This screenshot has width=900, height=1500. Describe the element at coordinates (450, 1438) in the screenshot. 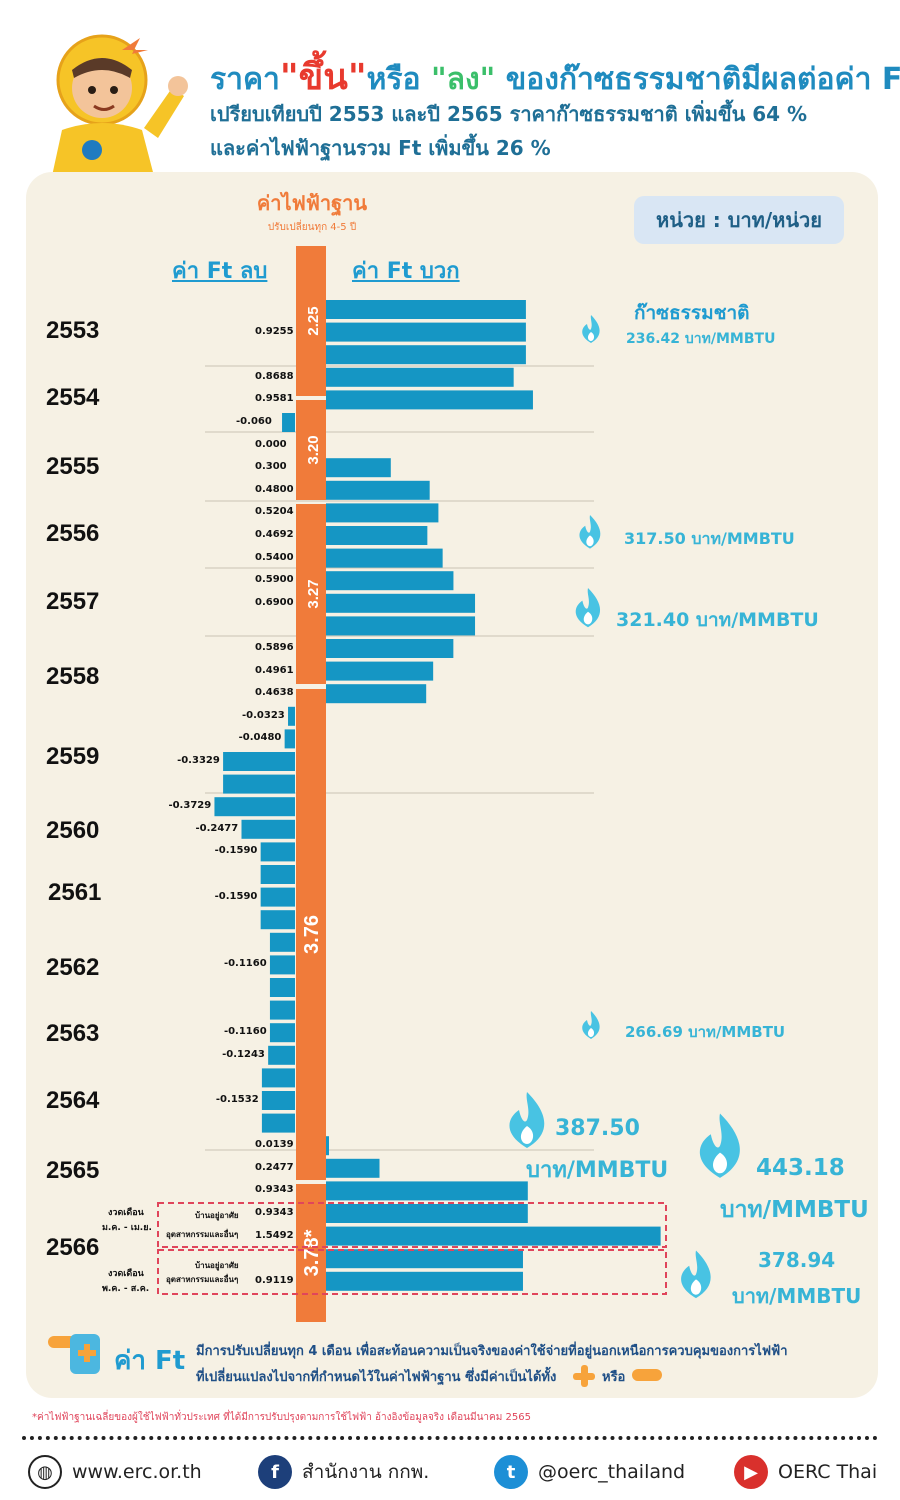

I see `footer-divider` at that location.